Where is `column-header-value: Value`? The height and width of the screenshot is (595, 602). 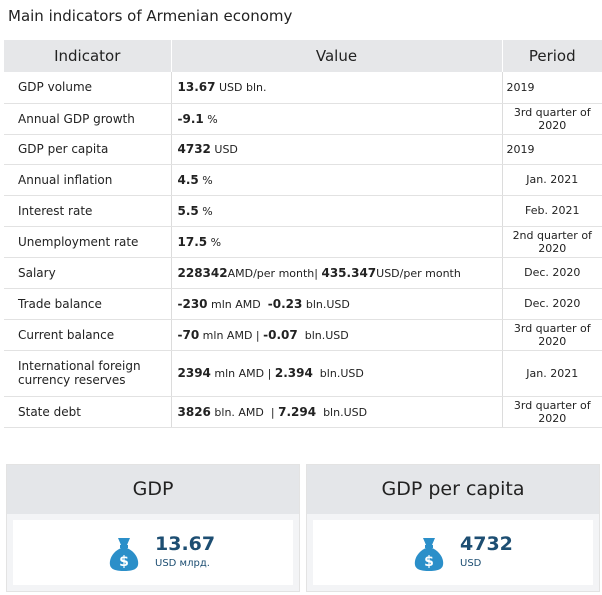 column-header-value: Value is located at coordinates (336, 56).